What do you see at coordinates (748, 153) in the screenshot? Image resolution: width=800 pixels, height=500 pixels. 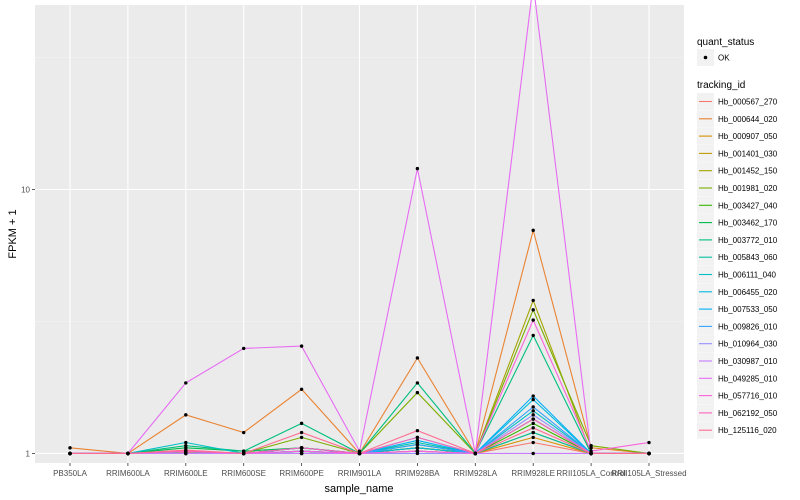 I see `legend-label: Hb_001401_030` at bounding box center [748, 153].